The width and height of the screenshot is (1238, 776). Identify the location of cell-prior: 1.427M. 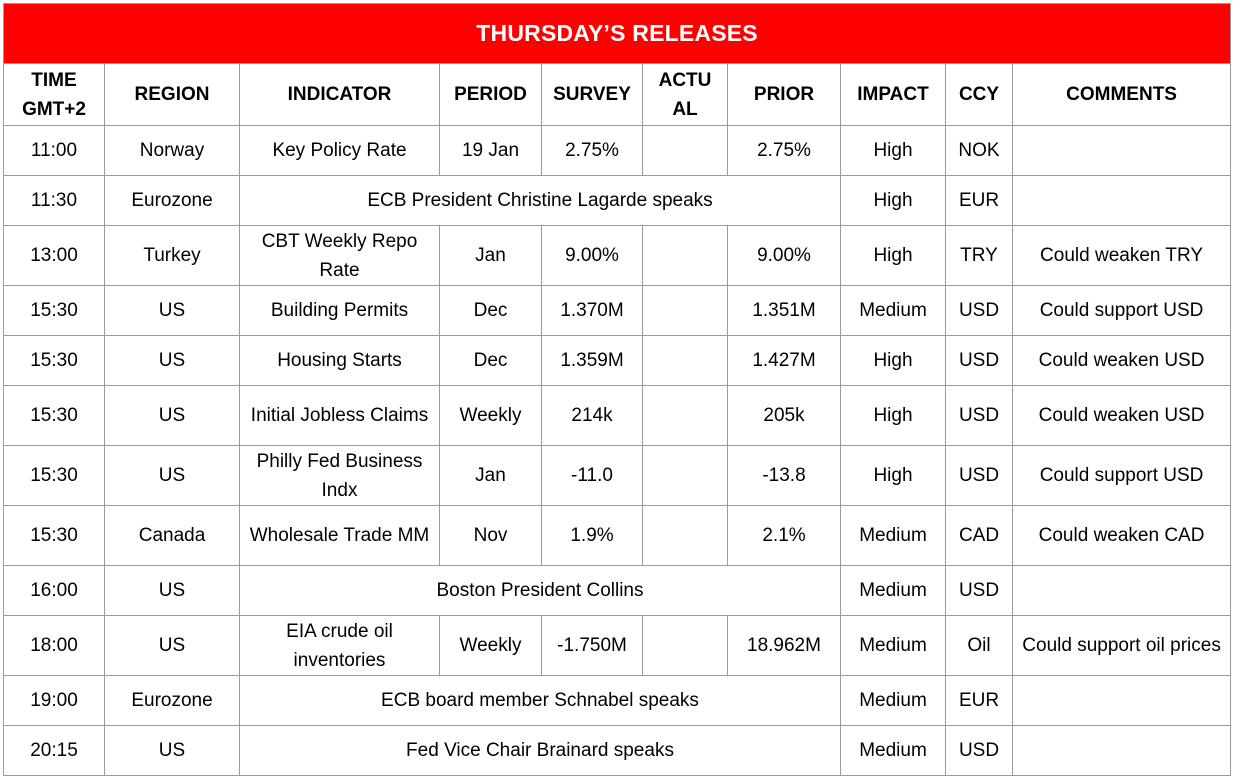
(784, 360).